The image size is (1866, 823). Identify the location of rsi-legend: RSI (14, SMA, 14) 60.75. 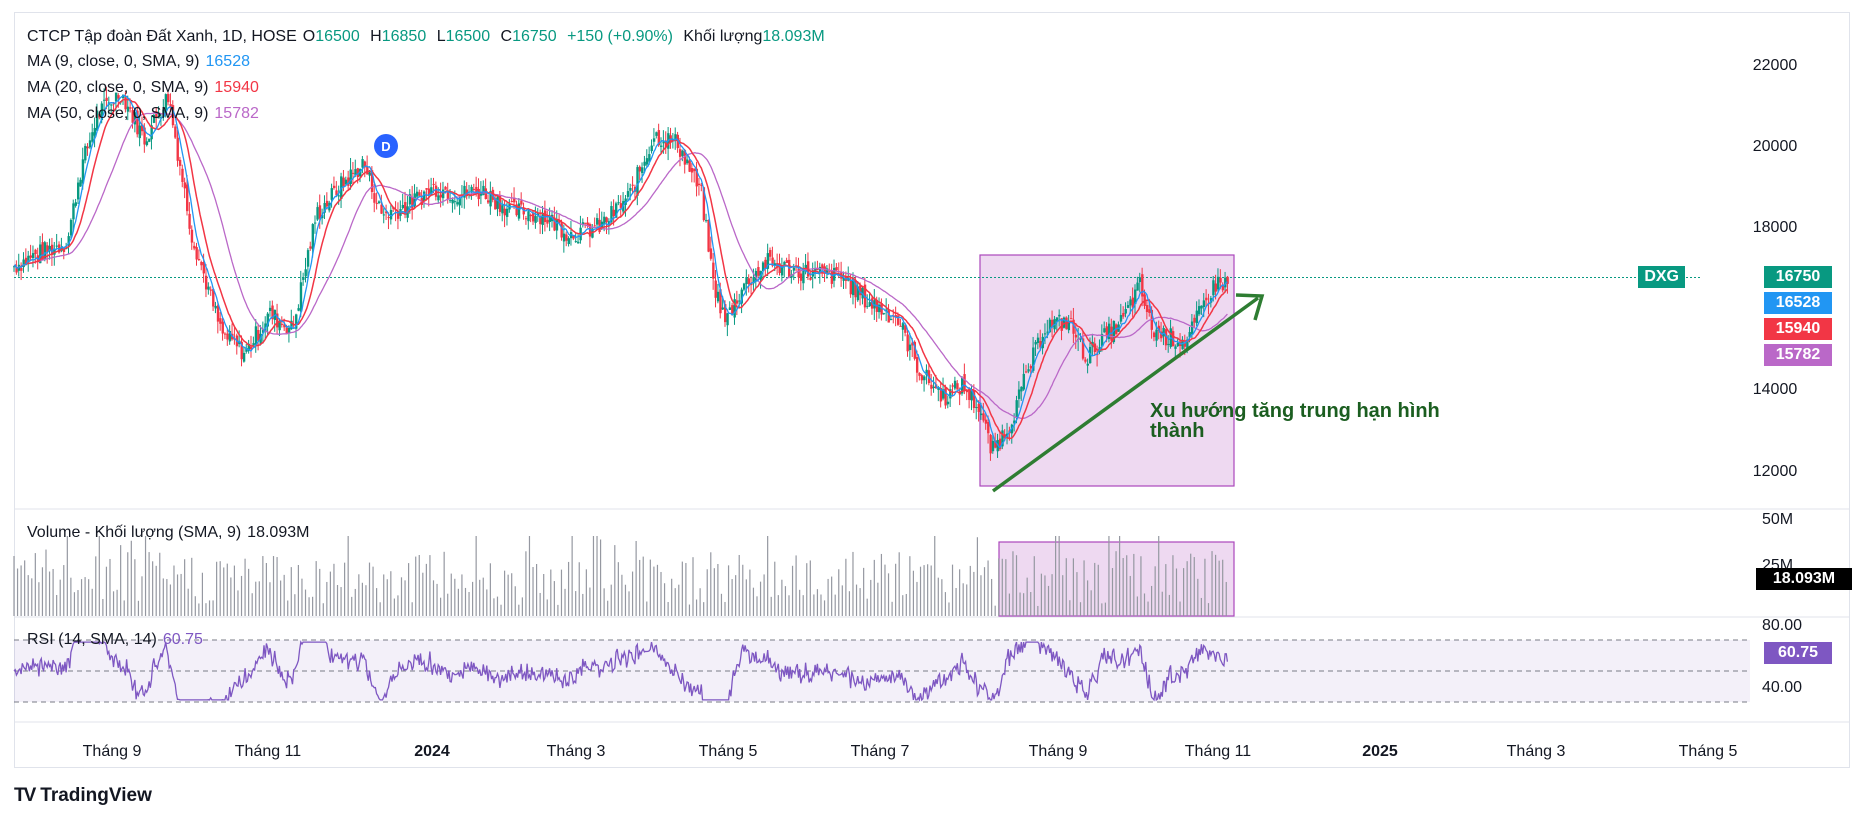
(118, 640).